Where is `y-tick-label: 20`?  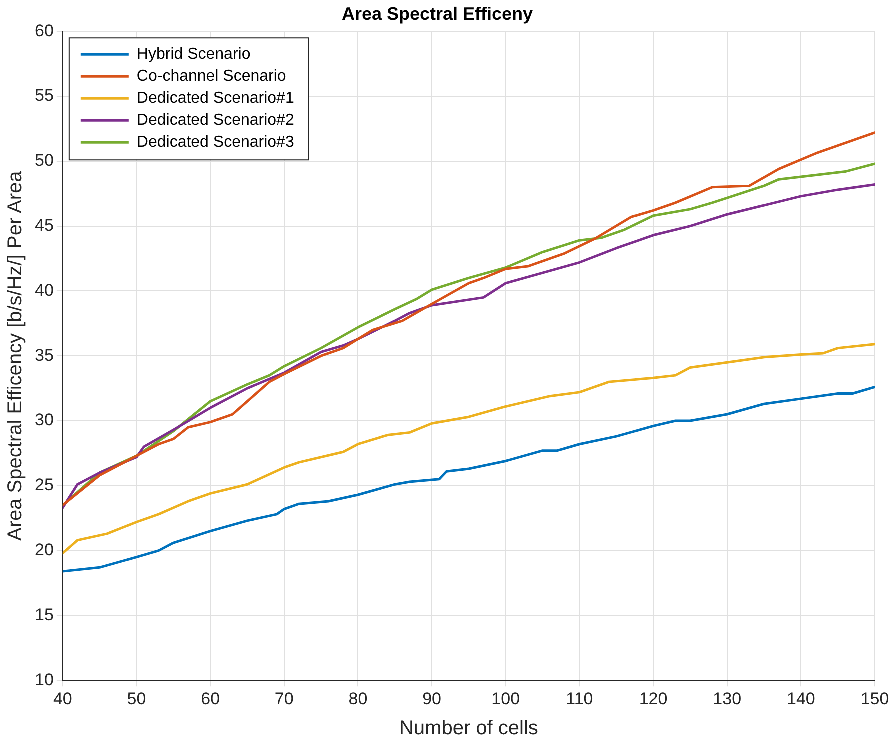 y-tick-label: 20 is located at coordinates (44, 550).